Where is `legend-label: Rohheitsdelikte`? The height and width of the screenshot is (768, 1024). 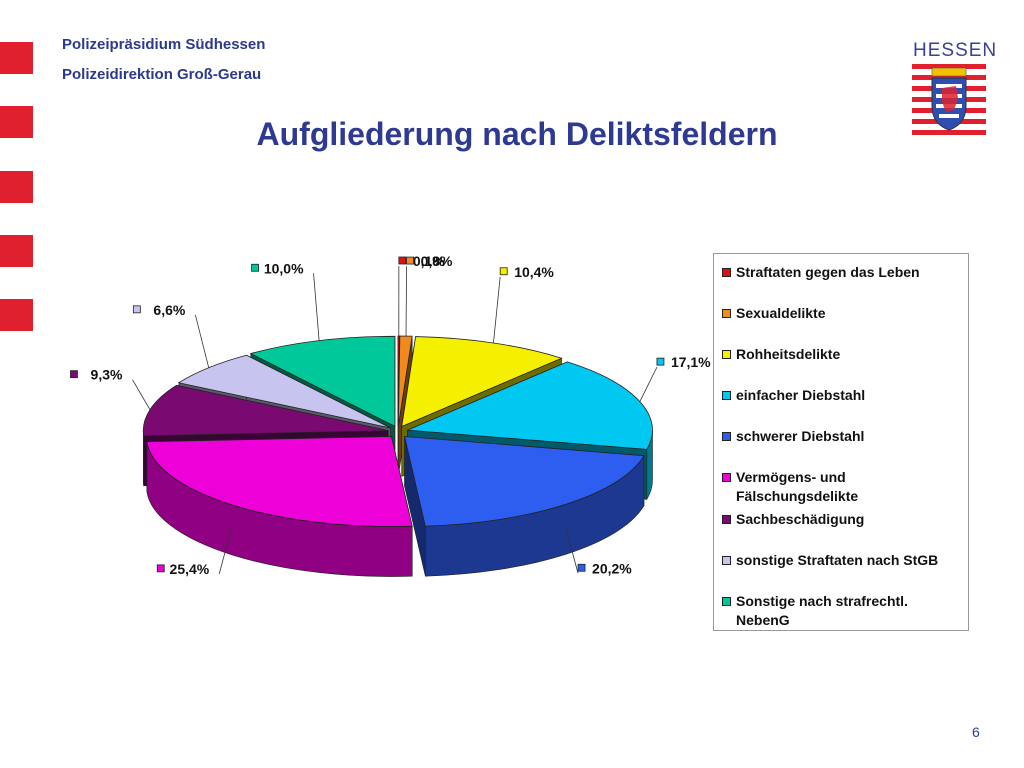
legend-label: Rohheitsdelikte is located at coordinates (788, 354).